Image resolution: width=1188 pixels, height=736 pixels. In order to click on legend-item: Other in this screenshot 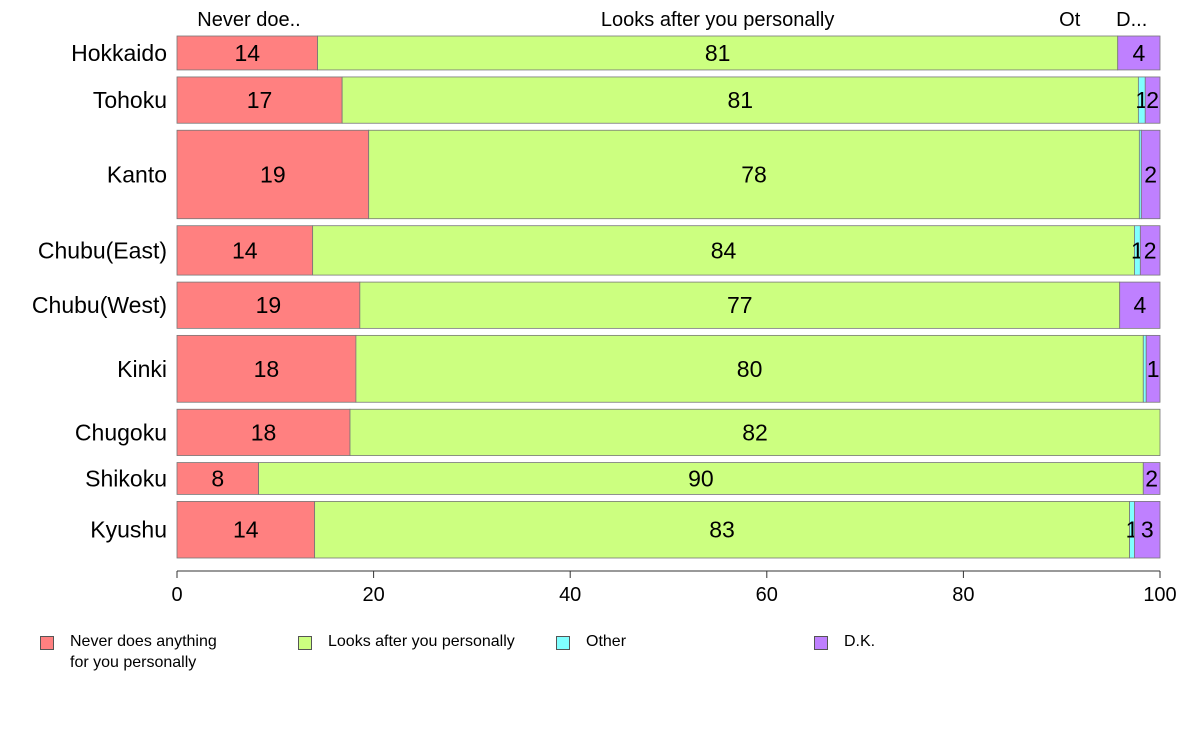, I will do `click(591, 642)`.